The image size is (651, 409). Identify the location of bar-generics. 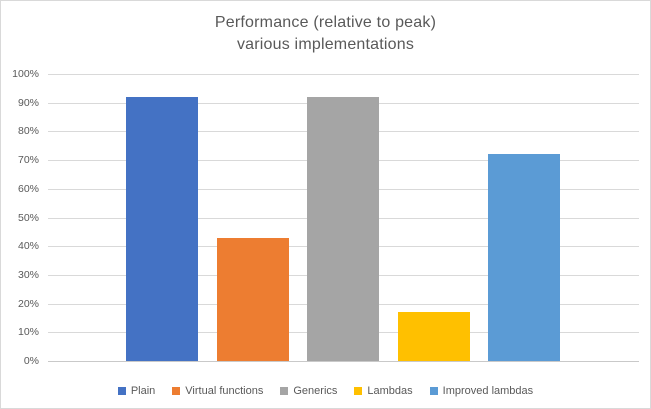
(343, 229).